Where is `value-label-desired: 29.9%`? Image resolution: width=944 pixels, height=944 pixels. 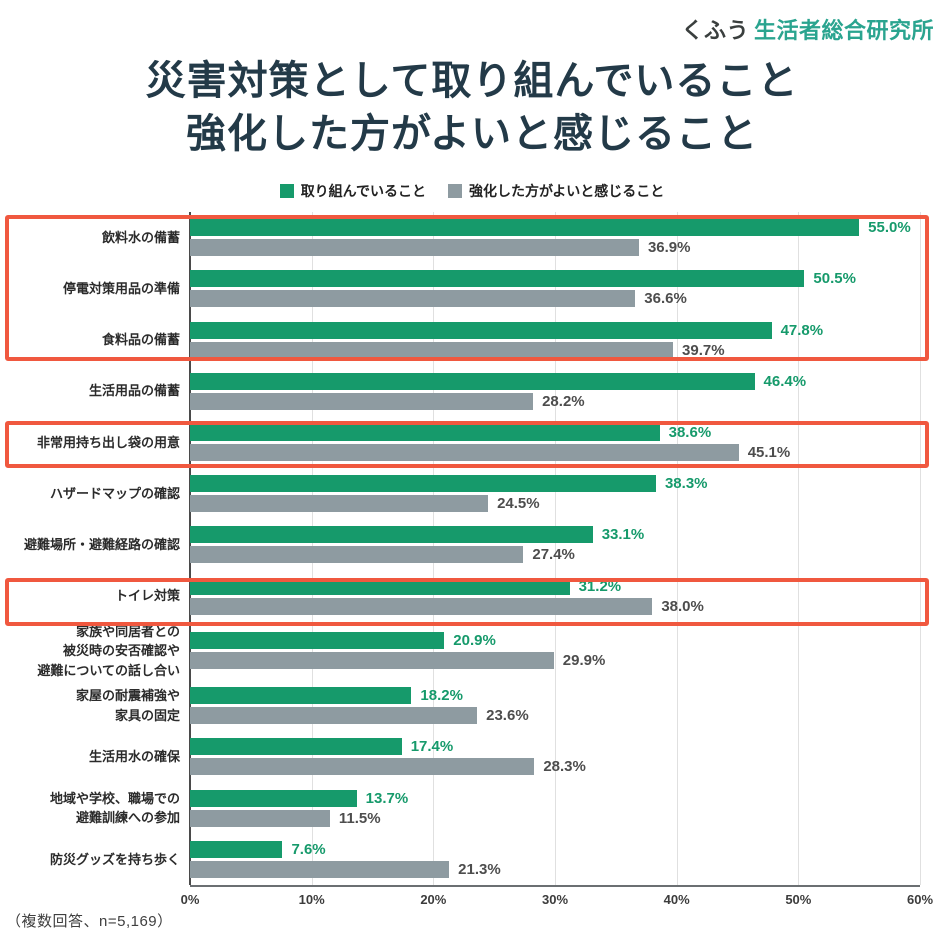
value-label-desired: 29.9% is located at coordinates (584, 661).